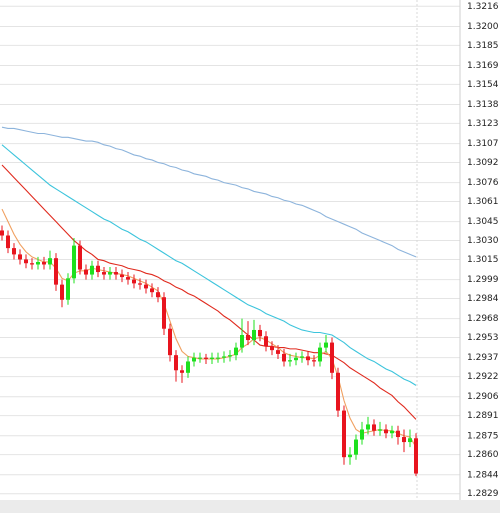 This screenshot has width=500, height=513. Describe the element at coordinates (483, 416) in the screenshot. I see `y-tick-label: 1.2891` at that location.